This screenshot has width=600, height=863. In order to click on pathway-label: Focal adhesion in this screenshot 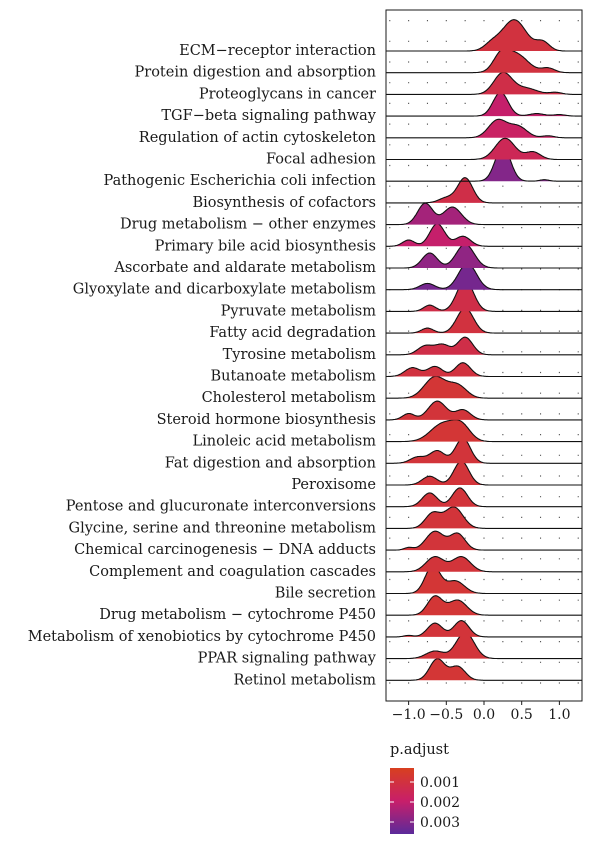, I will do `click(321, 160)`.